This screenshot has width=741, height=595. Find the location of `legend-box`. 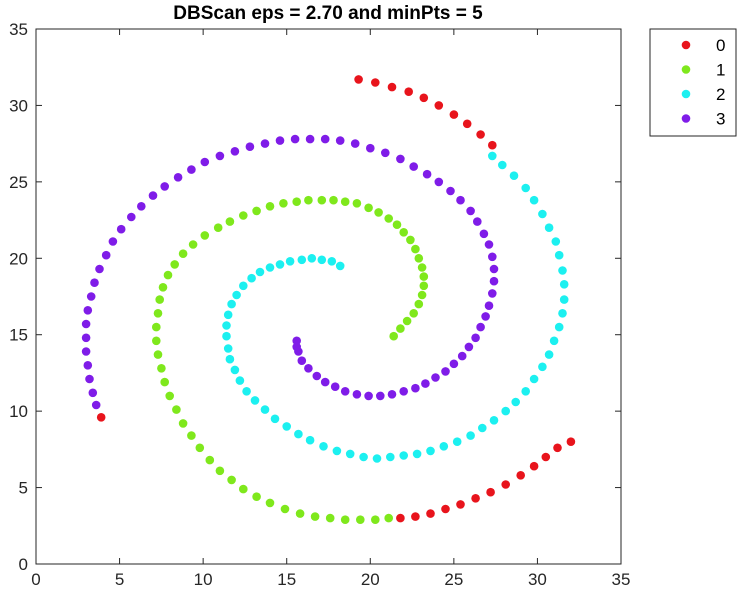

legend-box is located at coordinates (693, 82).